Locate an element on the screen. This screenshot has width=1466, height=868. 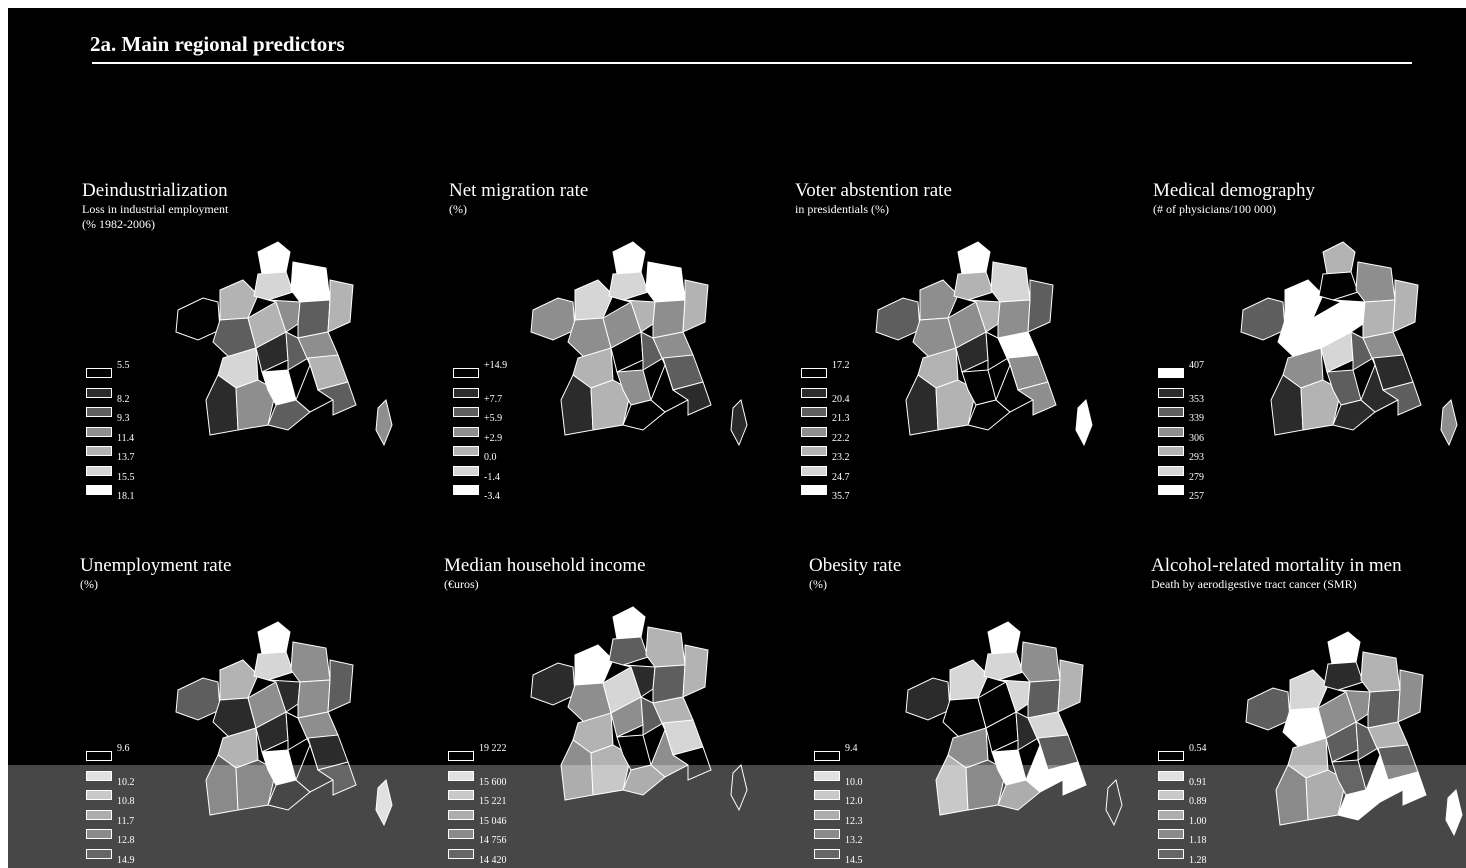
legend-label: 0.91 is located at coordinates (1198, 782).